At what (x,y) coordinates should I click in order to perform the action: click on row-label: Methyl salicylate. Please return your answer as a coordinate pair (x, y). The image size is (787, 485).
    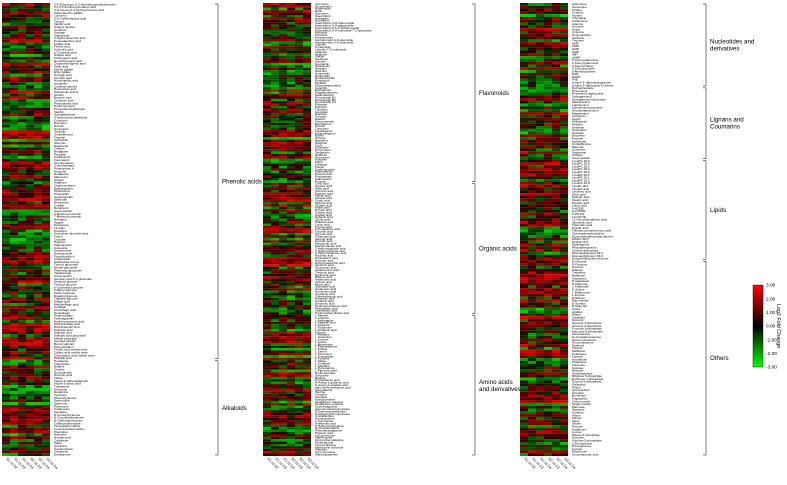
    Looking at the image, I should click on (65, 338).